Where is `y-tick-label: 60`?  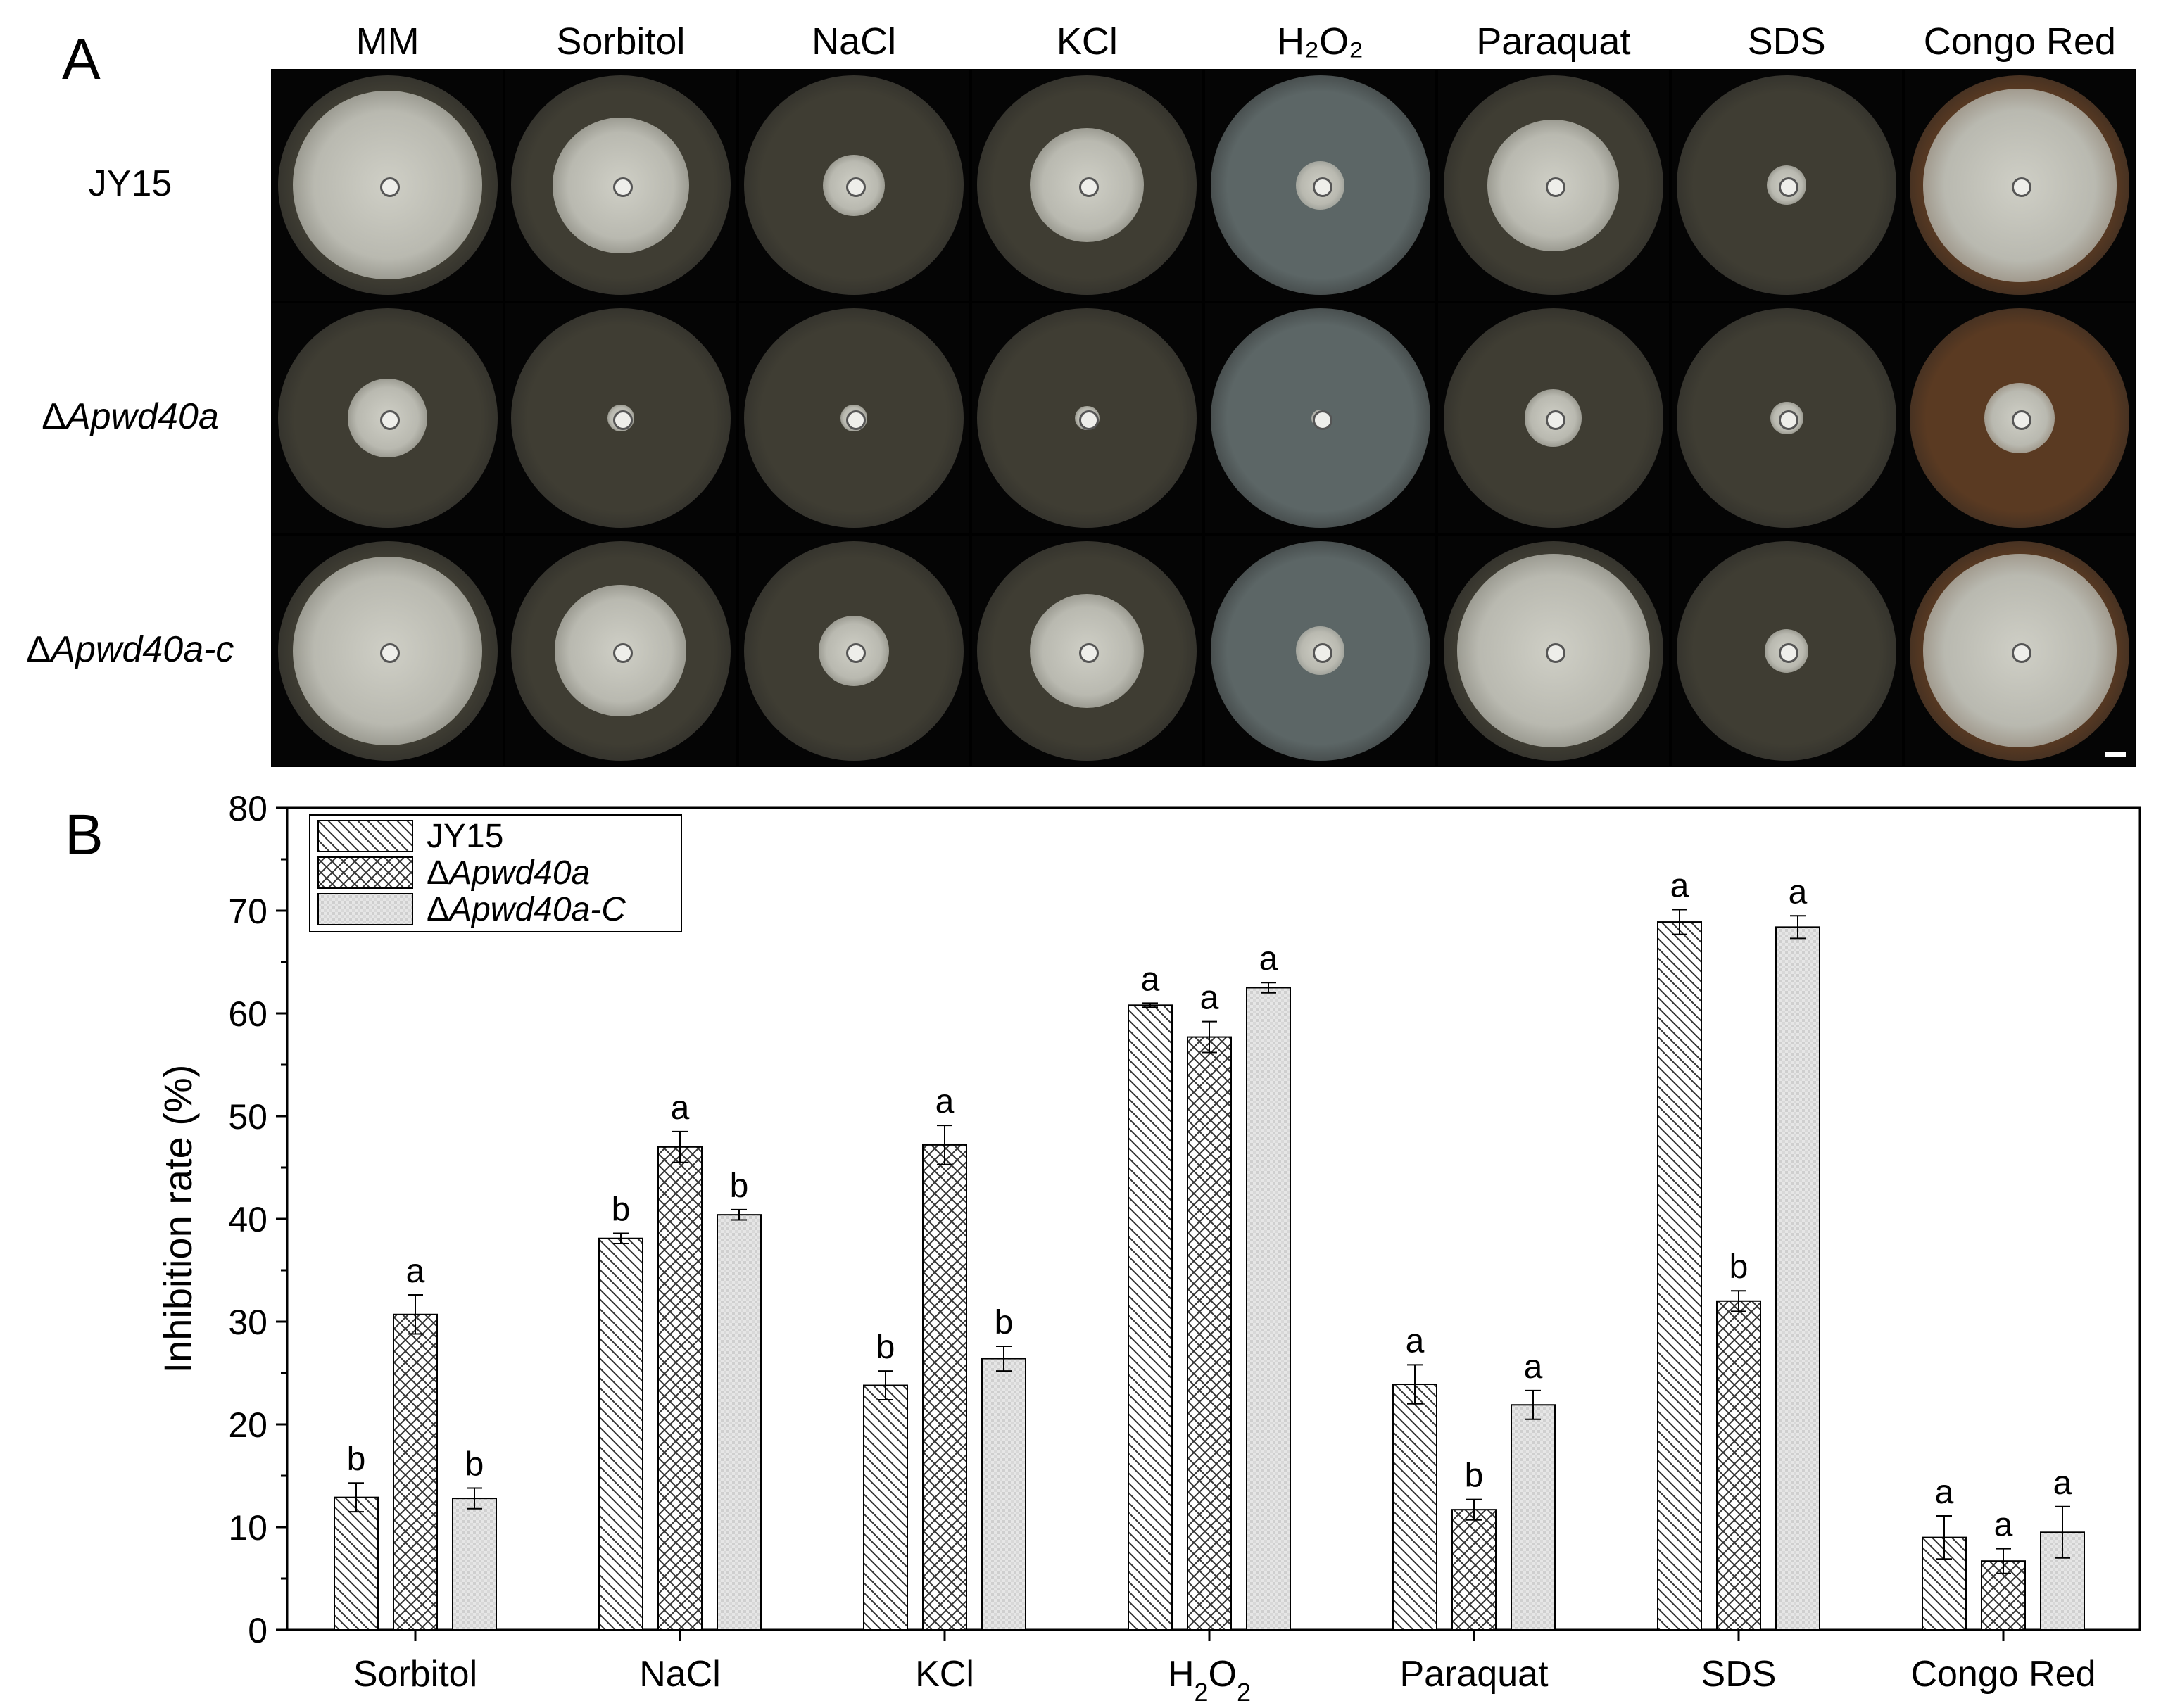
y-tick-label: 60 is located at coordinates (247, 1014).